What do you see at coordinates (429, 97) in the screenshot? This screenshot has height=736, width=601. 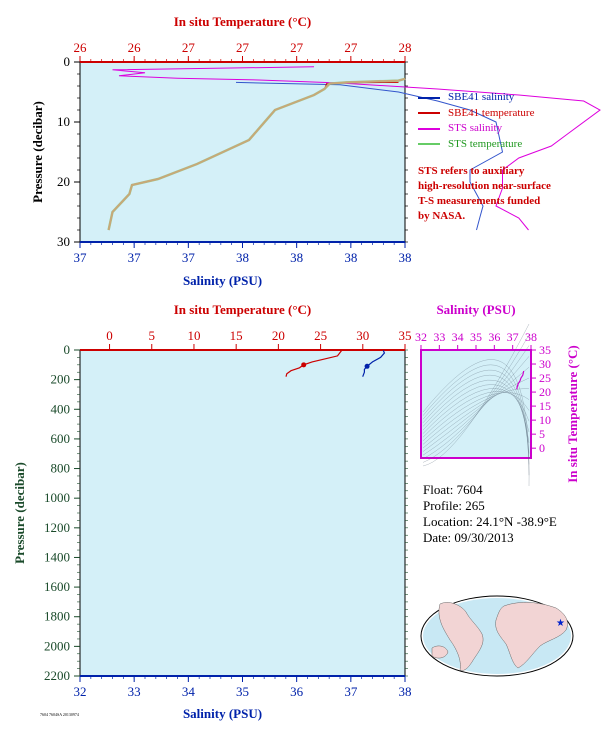 I see `legend-swatch-sbe41-salinity` at bounding box center [429, 97].